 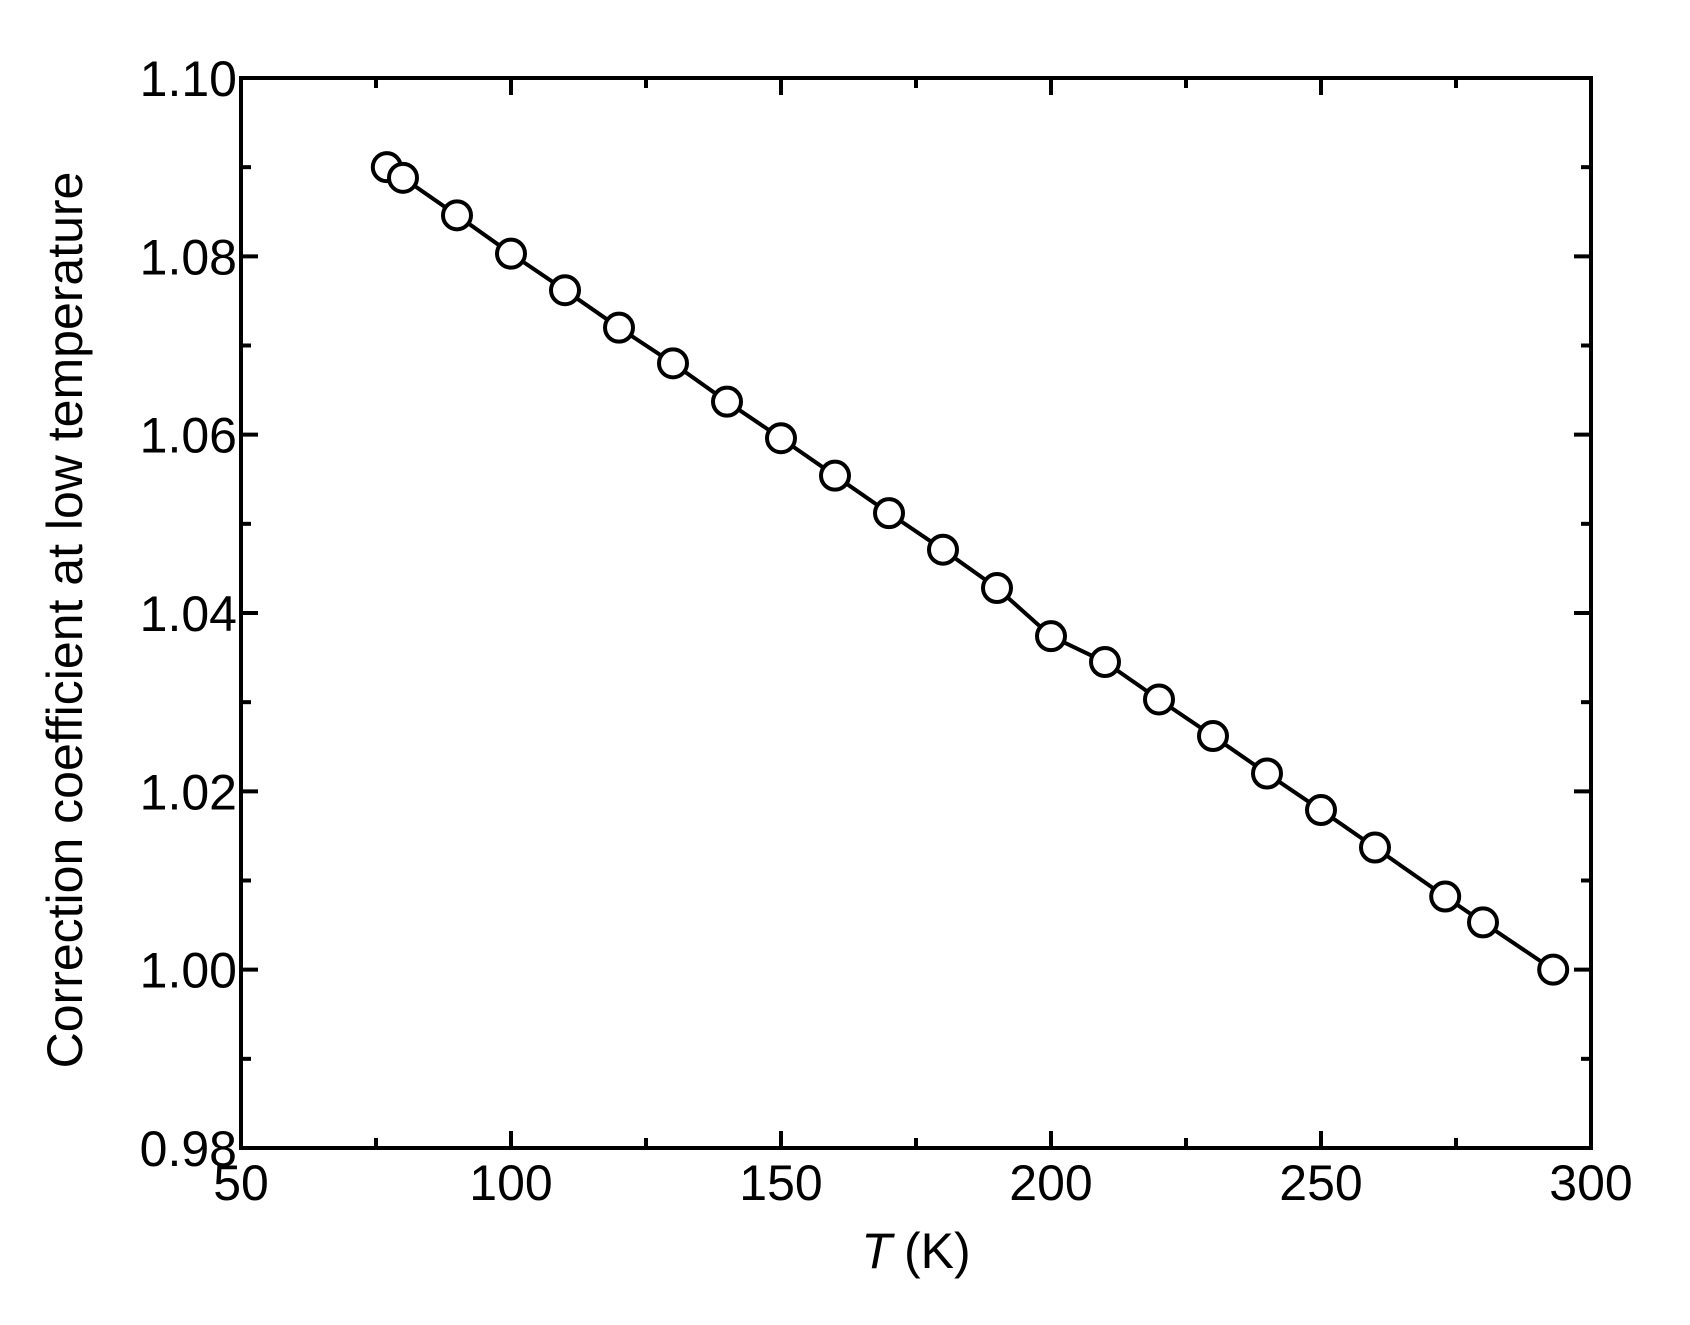 I want to click on y-tick-label: 1.08, so click(x=188, y=257).